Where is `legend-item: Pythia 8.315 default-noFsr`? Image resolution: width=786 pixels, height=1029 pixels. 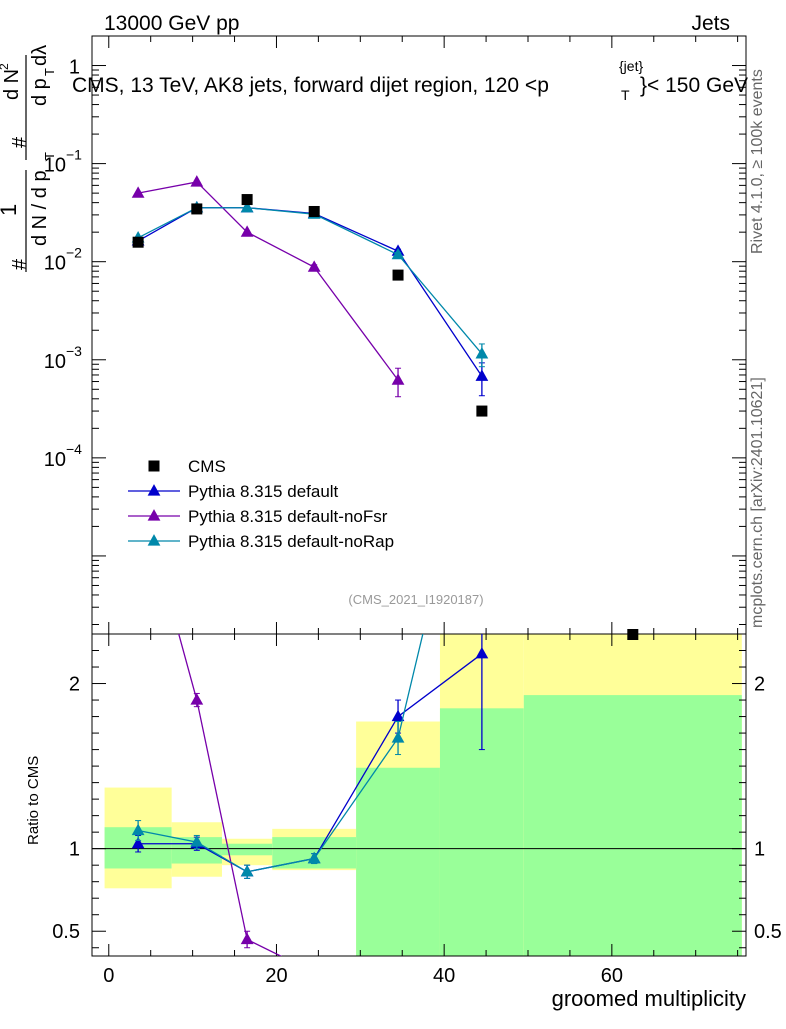 legend-item: Pythia 8.315 default-noFsr is located at coordinates (258, 516).